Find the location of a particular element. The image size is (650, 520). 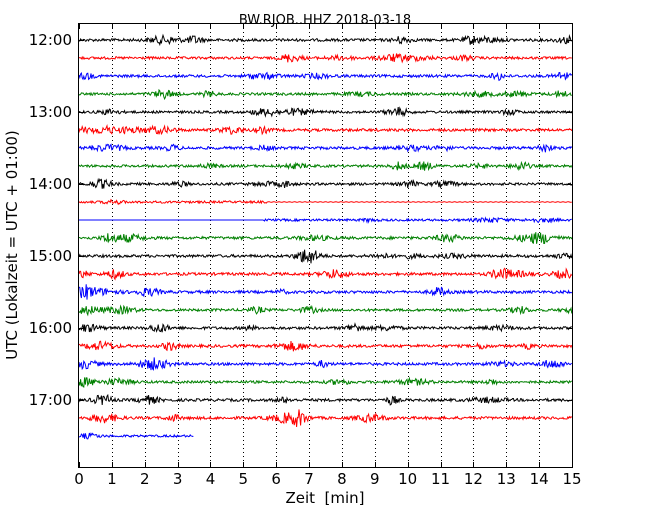

x-tick-label: 2 is located at coordinates (145, 479).